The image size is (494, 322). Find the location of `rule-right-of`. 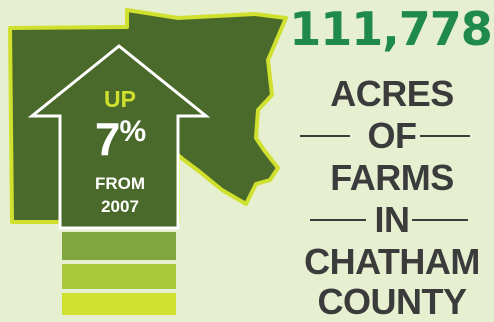

rule-right-of is located at coordinates (445, 136).